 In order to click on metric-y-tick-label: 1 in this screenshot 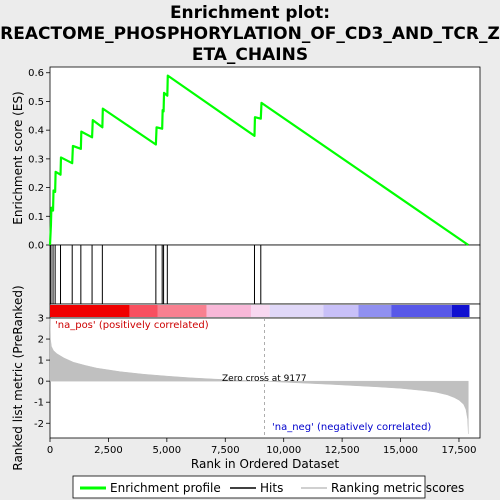, I will do `click(41, 361)`.